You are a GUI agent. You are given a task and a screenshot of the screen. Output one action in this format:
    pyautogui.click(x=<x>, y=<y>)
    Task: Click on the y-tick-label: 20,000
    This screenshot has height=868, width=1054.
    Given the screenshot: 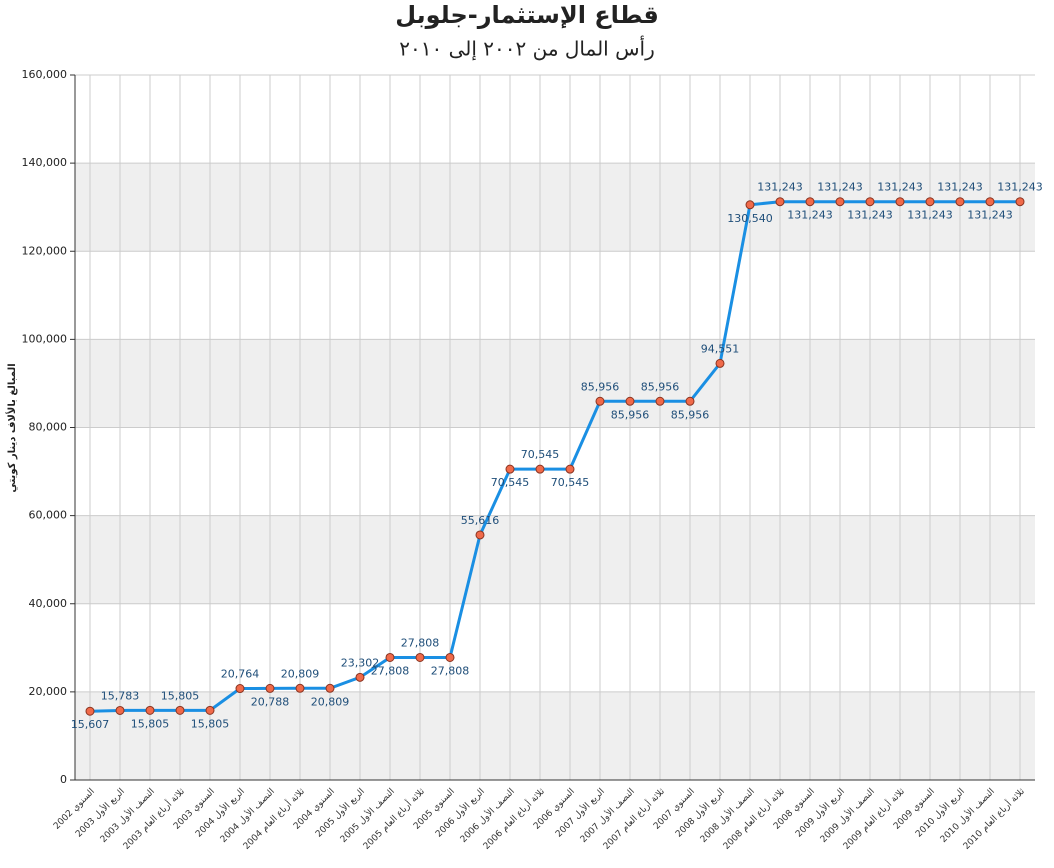 What is the action you would take?
    pyautogui.click(x=48, y=691)
    